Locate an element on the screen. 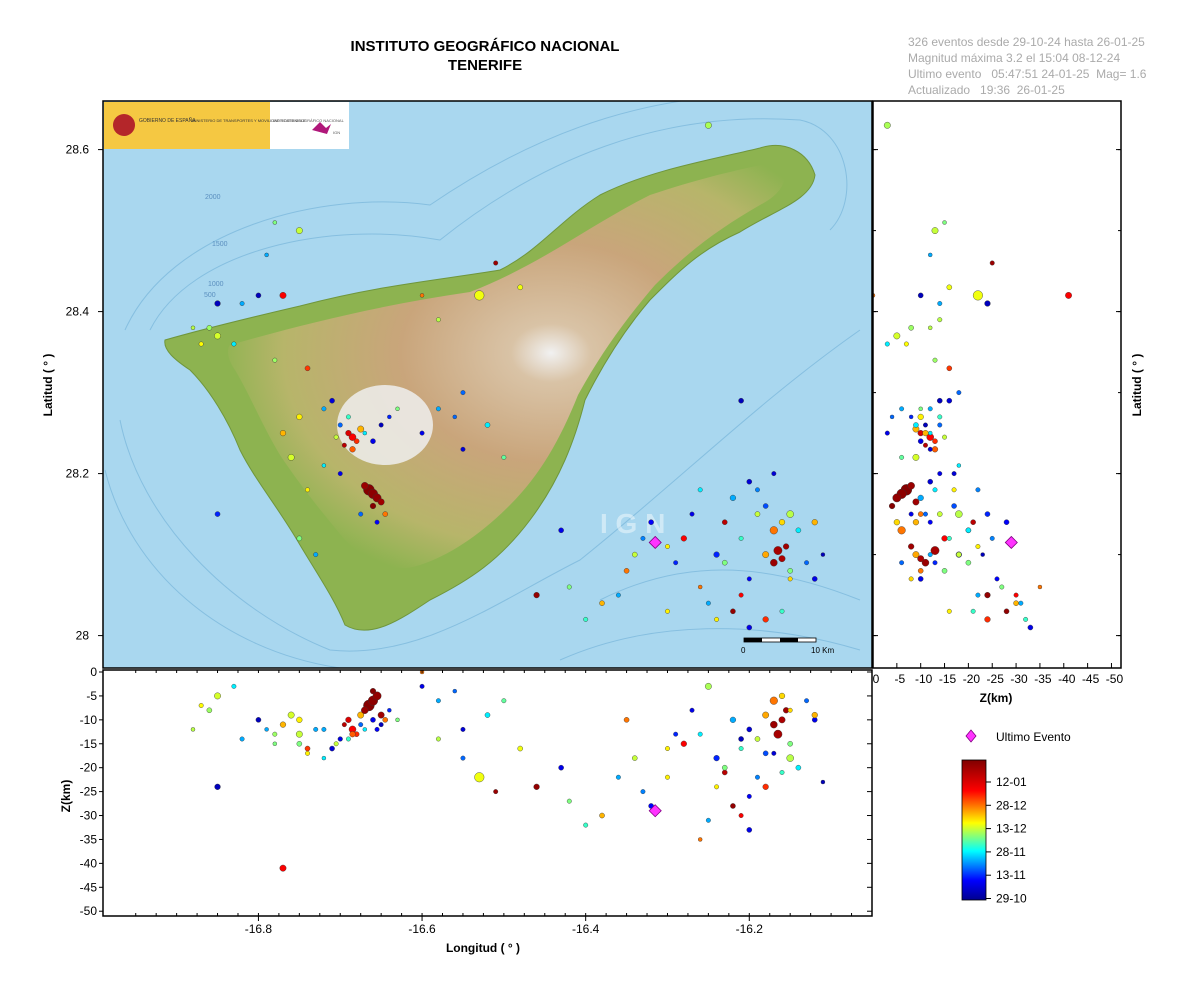 The width and height of the screenshot is (1201, 1000). scale-zero-label: 0 is located at coordinates (743, 650).